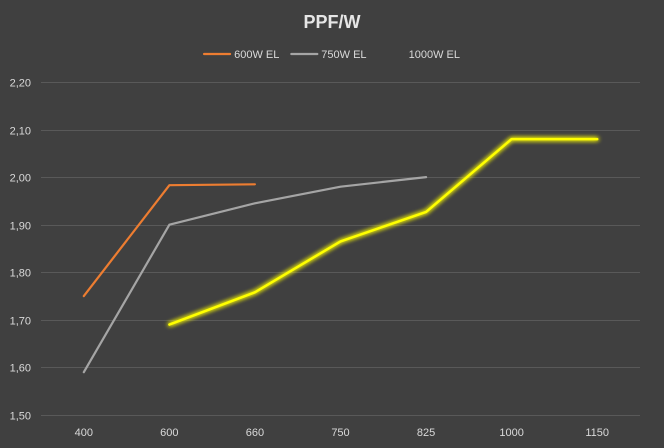 Image resolution: width=664 pixels, height=448 pixels. I want to click on x-tick-label: 1150, so click(597, 433).